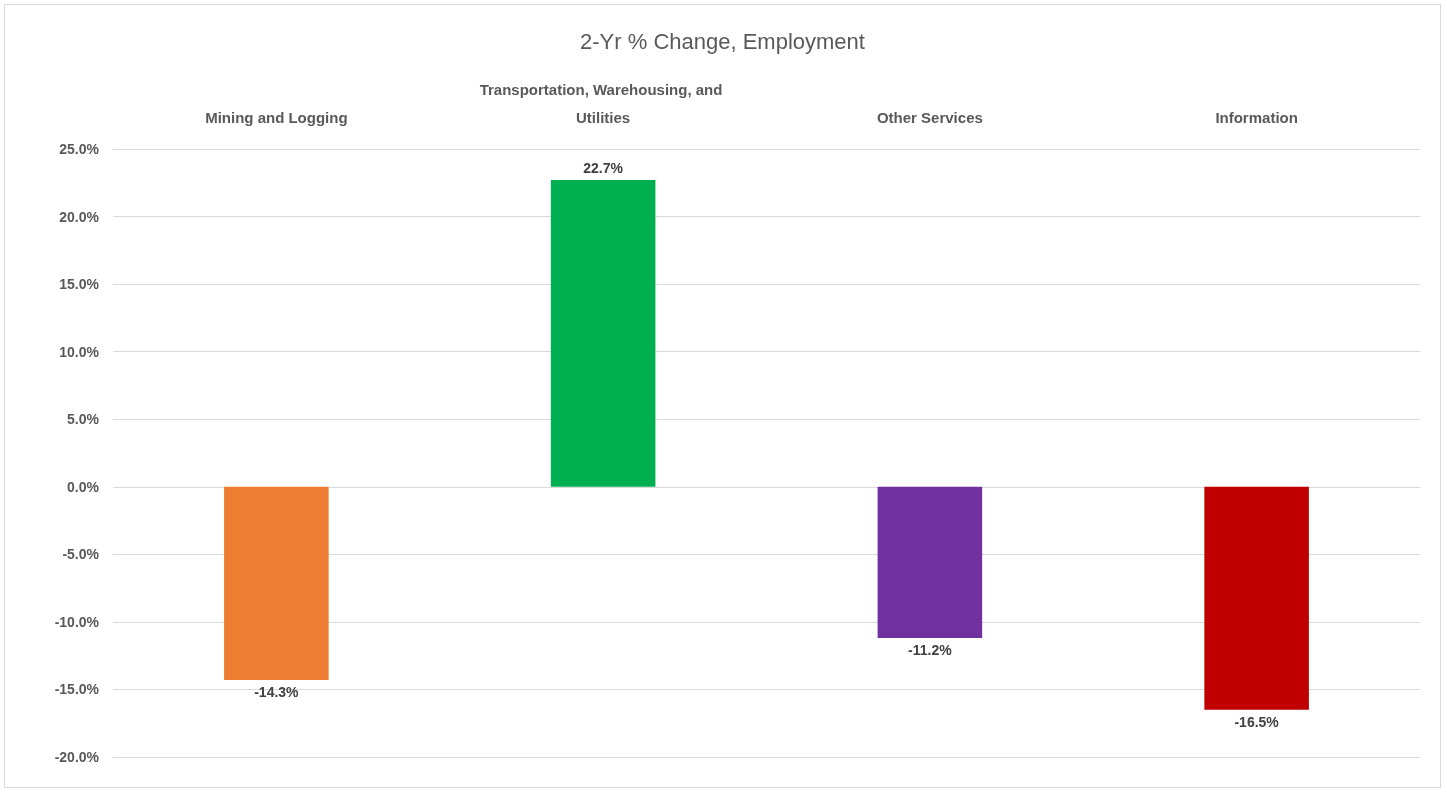 This screenshot has width=1447, height=794. I want to click on x-tick-label: Information, so click(1256, 117).